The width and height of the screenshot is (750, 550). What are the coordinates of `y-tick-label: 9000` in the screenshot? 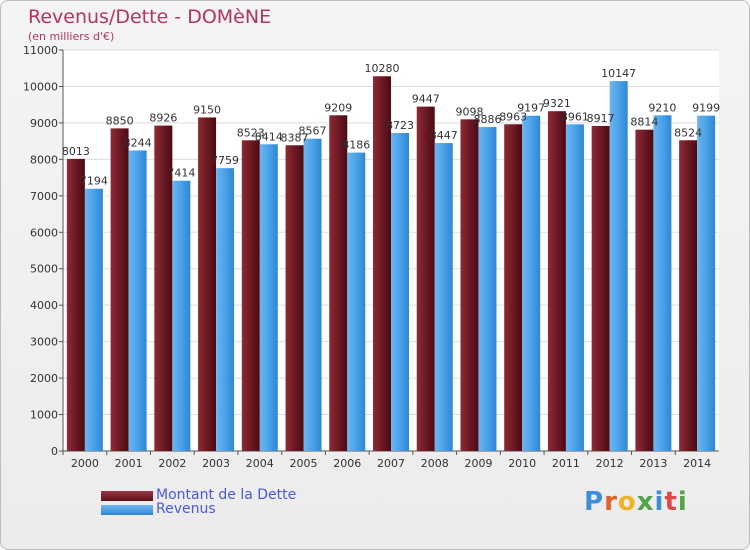 It's located at (44, 123).